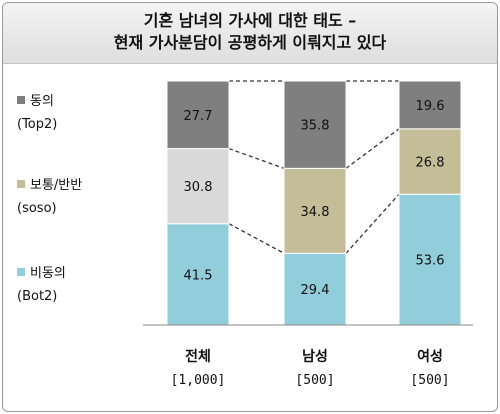  I want to click on legend-label: 비동의, so click(48, 273).